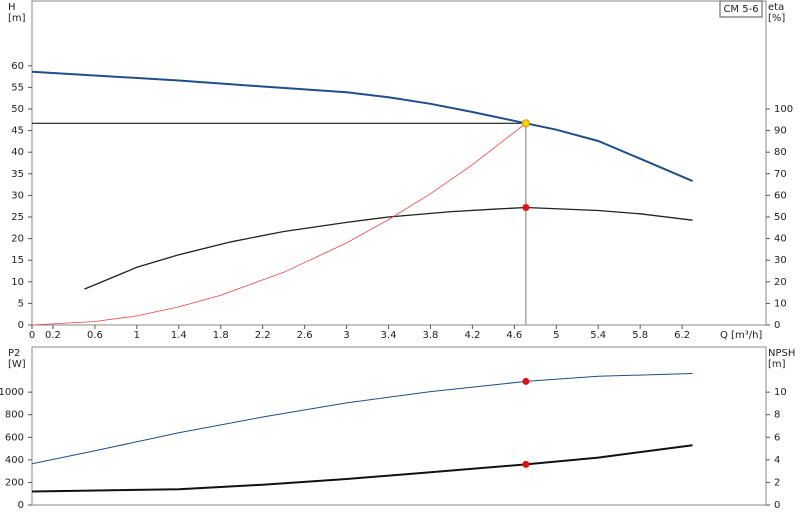 The width and height of the screenshot is (800, 520). I want to click on y-tick-label: 55, so click(17, 87).